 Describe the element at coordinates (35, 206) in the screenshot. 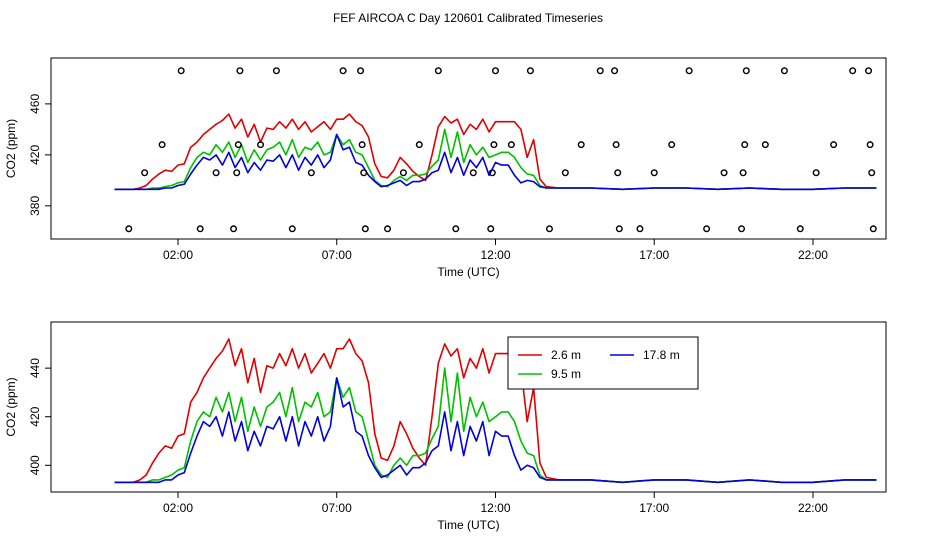

I see `y-tick-label: 380` at that location.